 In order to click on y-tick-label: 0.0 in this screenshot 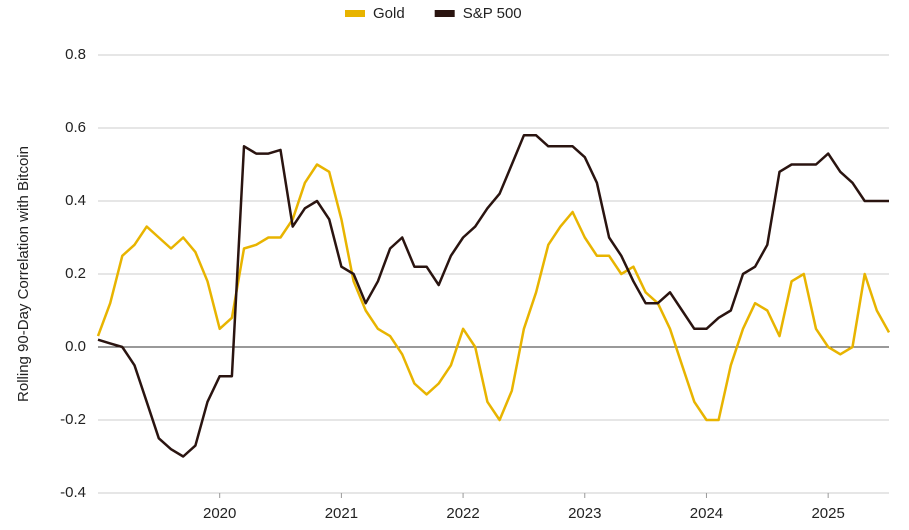, I will do `click(75, 346)`.